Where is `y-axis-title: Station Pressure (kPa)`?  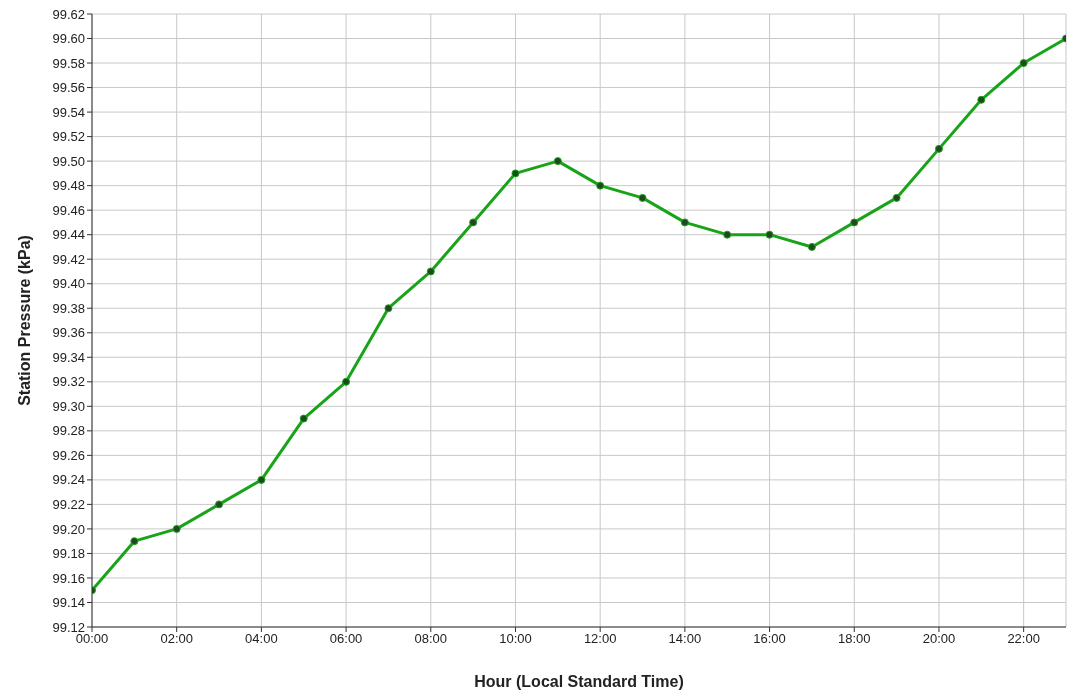 y-axis-title: Station Pressure (kPa) is located at coordinates (24, 320).